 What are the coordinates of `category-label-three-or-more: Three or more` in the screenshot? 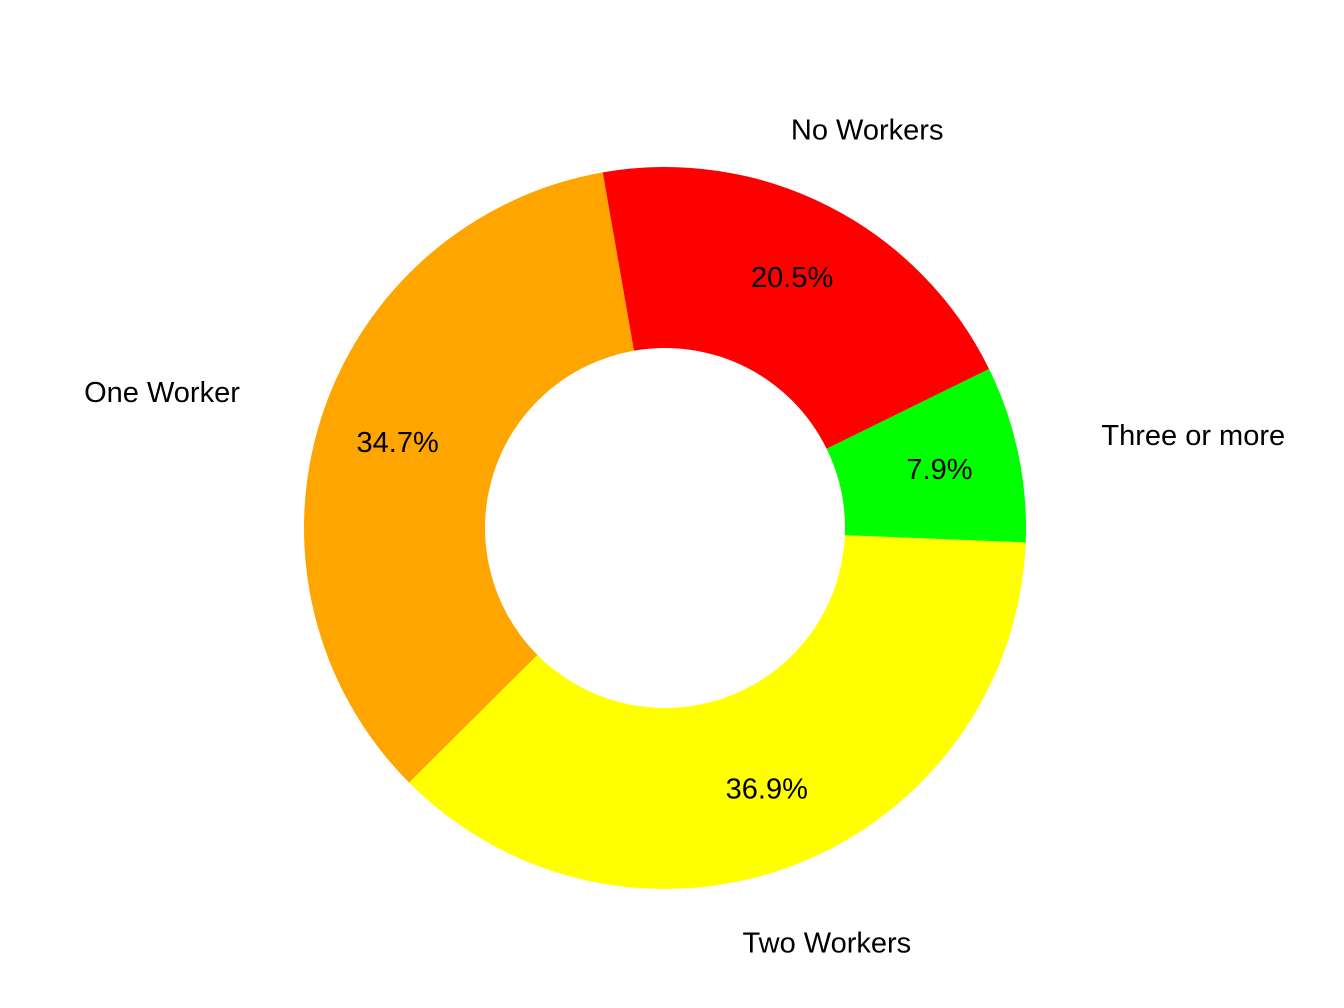 It's located at (1193, 436).